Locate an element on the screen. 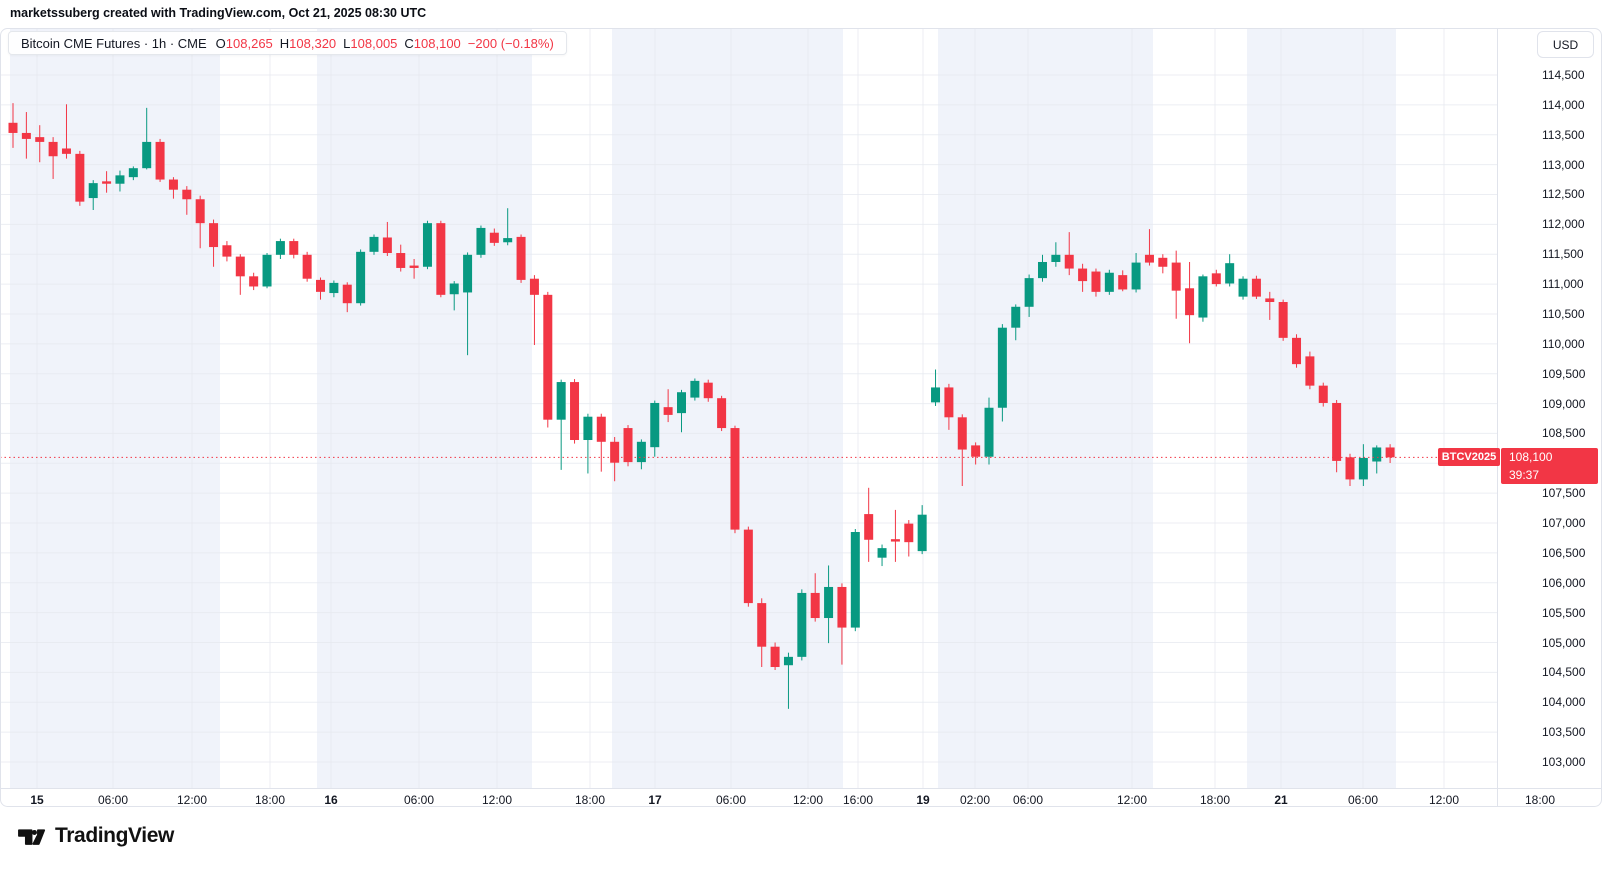 The image size is (1603, 875). time-axis-label: 06:00 is located at coordinates (113, 800).